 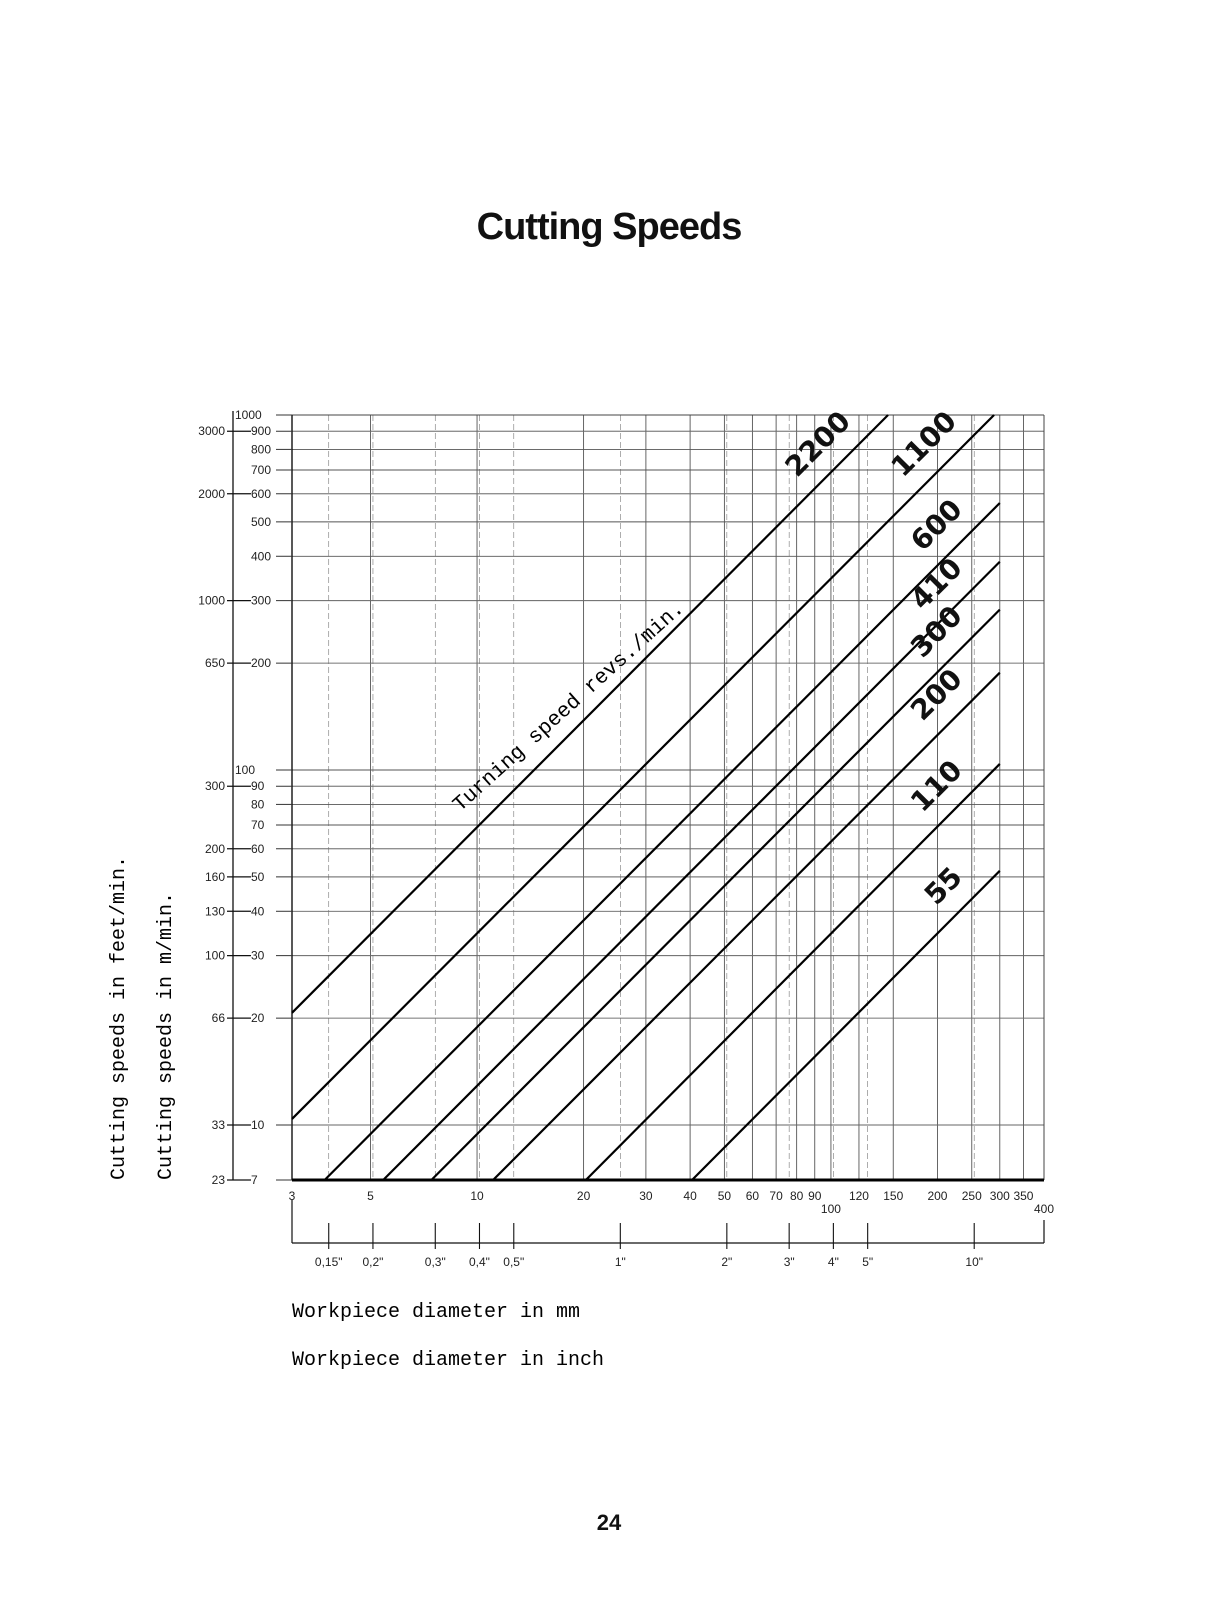 I want to click on x-tick-label-mm: 150, so click(x=893, y=1196).